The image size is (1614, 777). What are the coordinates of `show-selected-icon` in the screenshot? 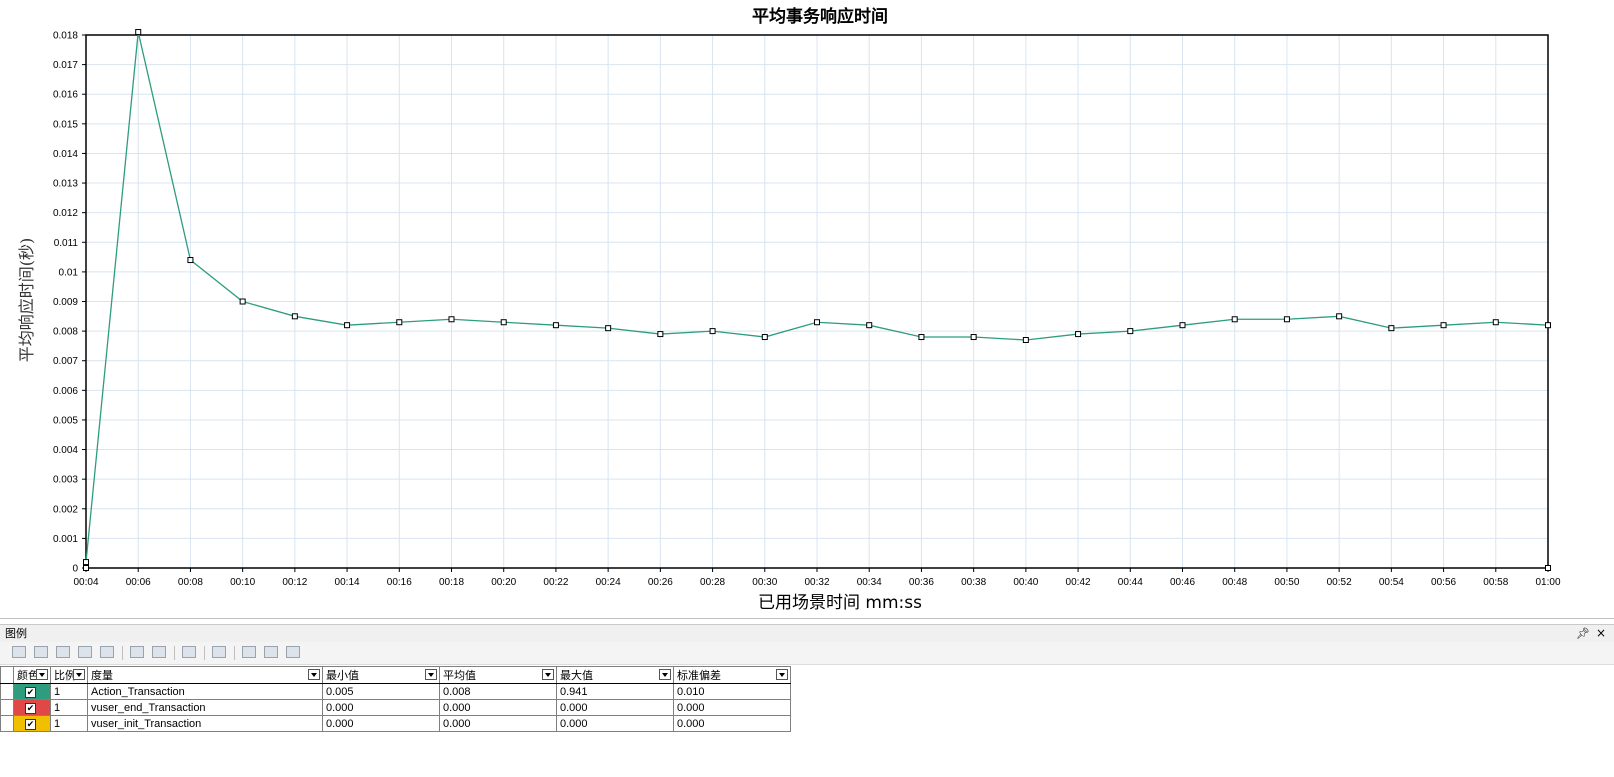 It's located at (63, 652).